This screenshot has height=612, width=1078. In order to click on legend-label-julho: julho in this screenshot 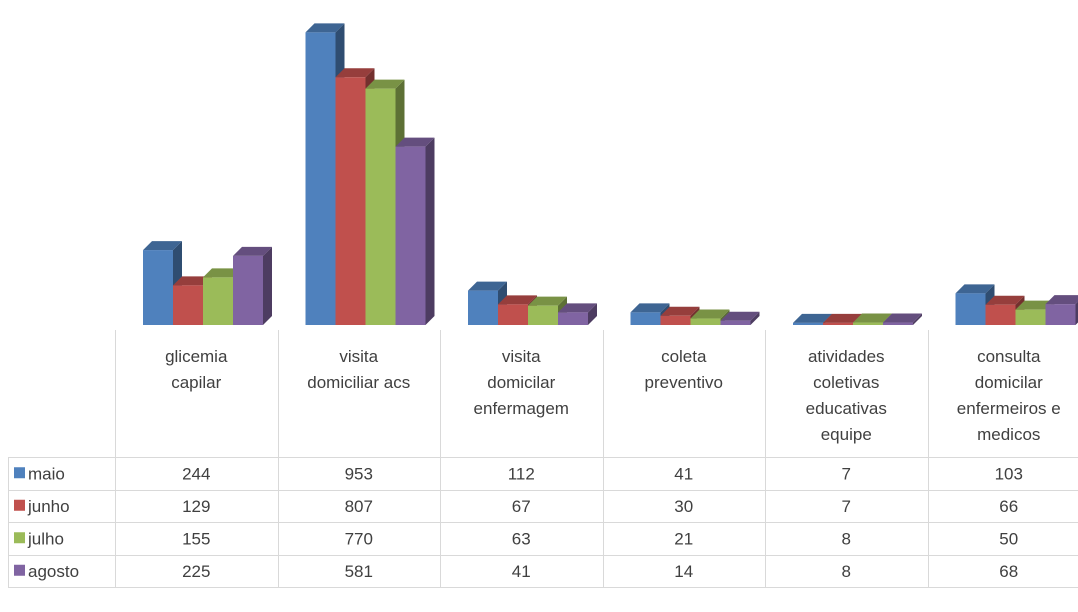, I will do `click(45, 538)`.